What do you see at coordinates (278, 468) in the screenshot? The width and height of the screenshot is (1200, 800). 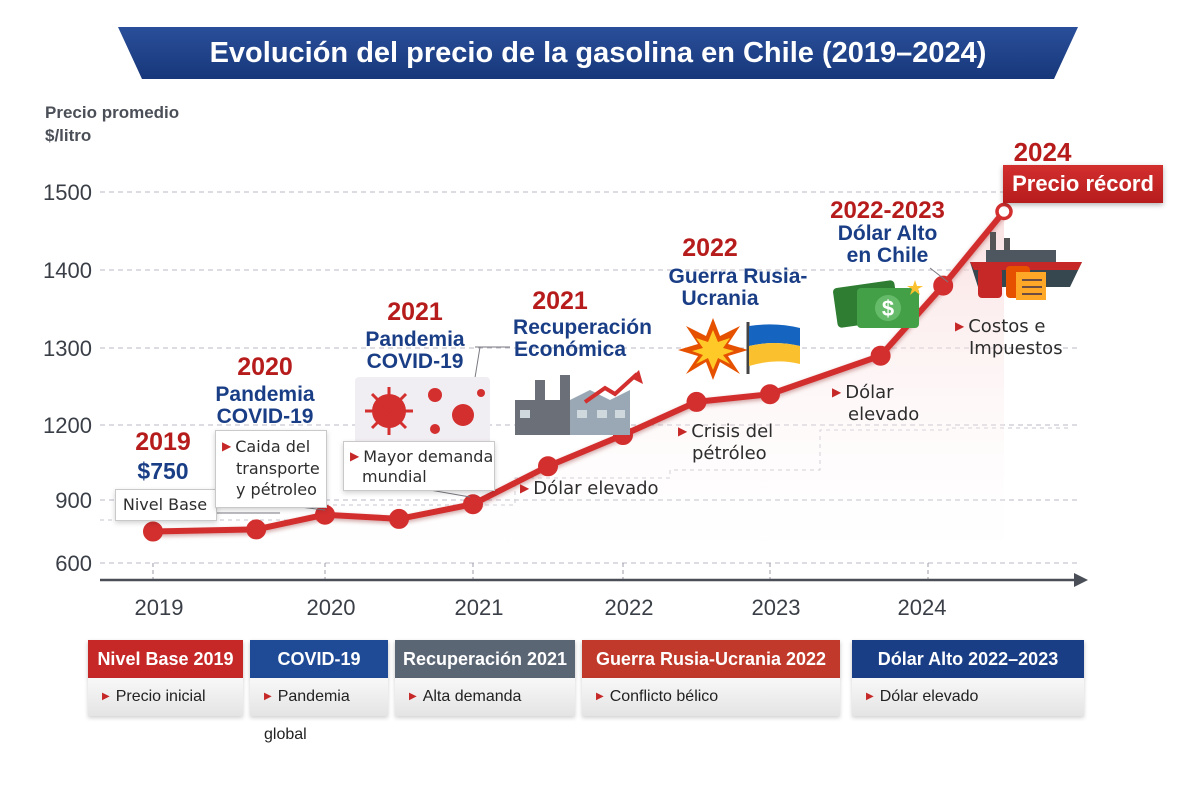 I see `event-2020-note-line2: transporte` at bounding box center [278, 468].